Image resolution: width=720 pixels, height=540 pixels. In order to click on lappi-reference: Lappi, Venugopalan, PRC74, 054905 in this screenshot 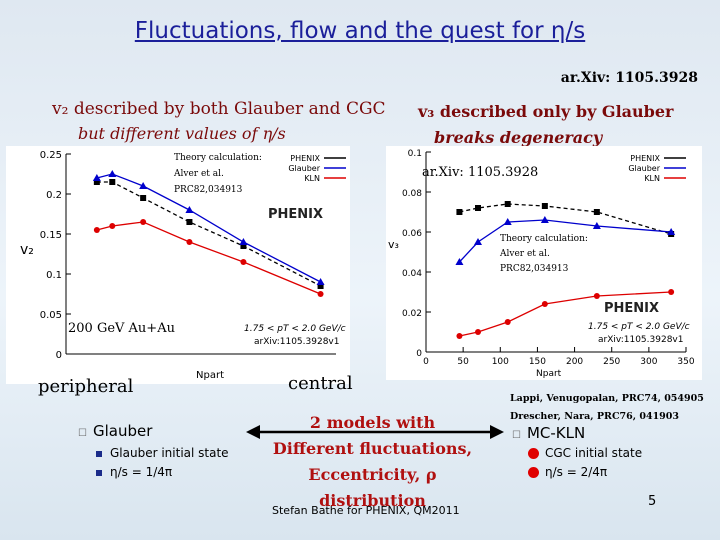, I will do `click(607, 398)`.